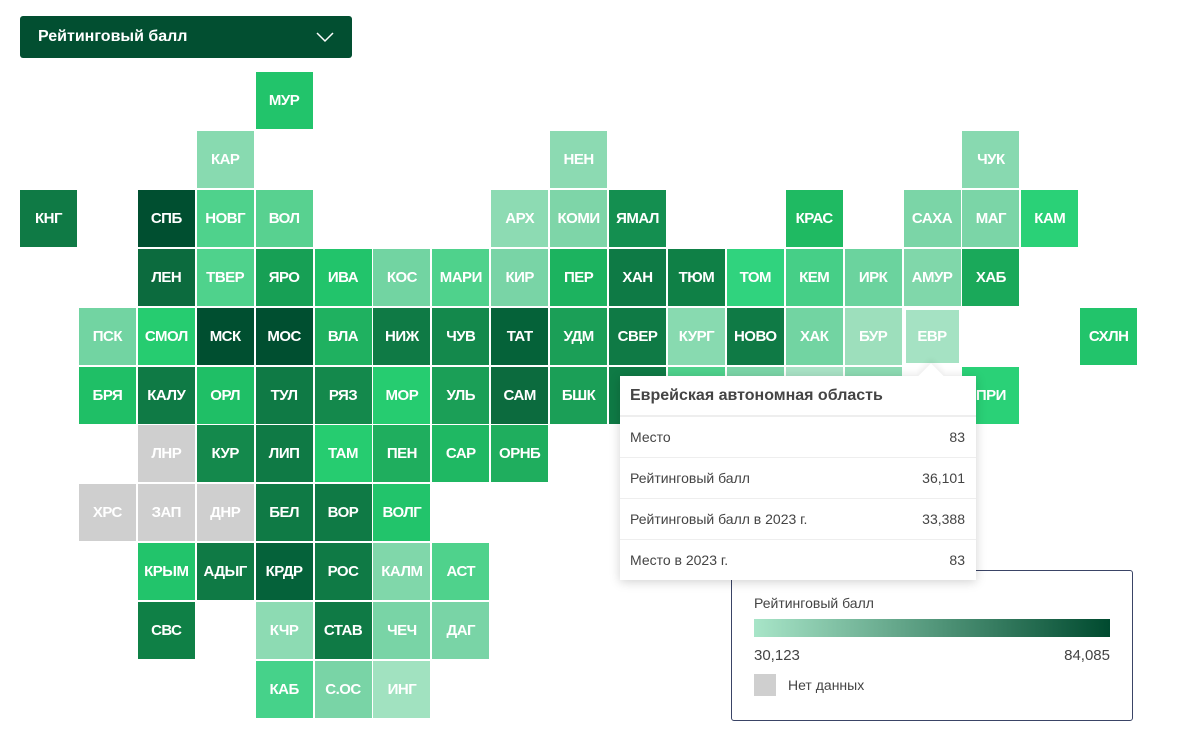 Image resolution: width=1200 pixels, height=743 pixels. Describe the element at coordinates (1050, 218) in the screenshot. I see `region-tile: КАМ` at that location.